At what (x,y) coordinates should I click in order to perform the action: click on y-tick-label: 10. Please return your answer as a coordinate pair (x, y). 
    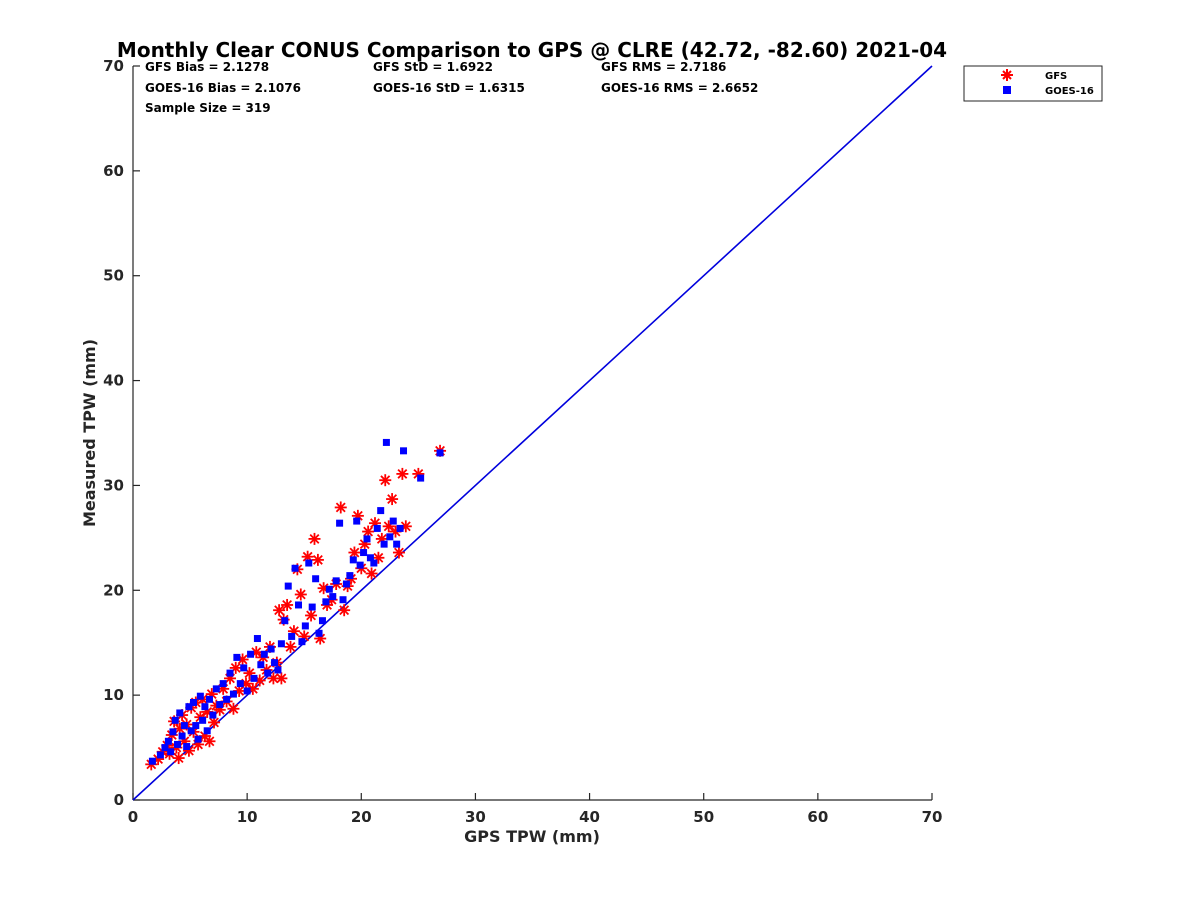
    Looking at the image, I should click on (113, 695).